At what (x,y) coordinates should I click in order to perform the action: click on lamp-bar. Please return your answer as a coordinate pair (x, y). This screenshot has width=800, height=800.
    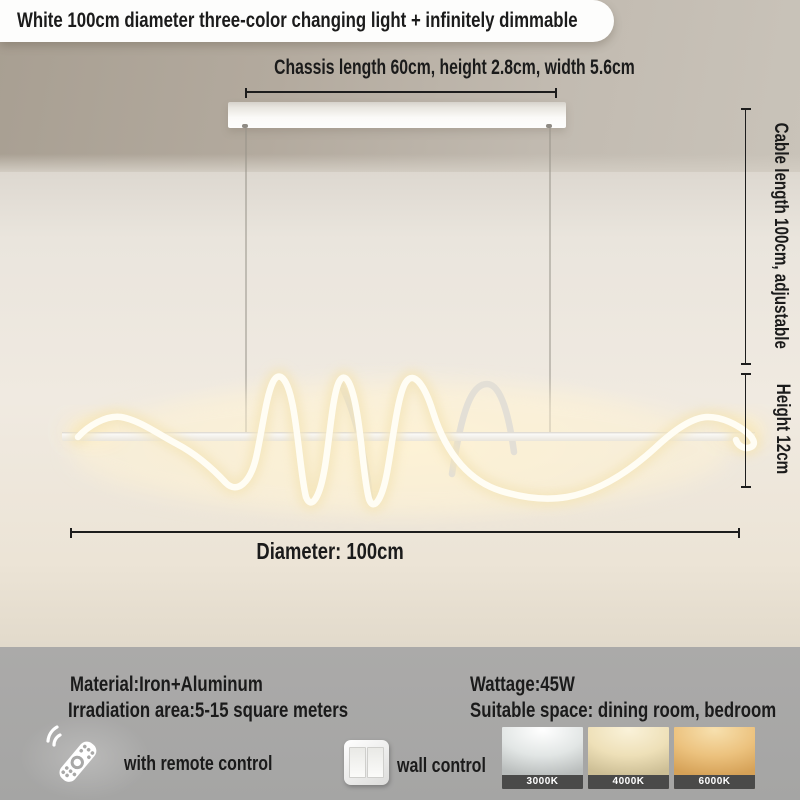
    Looking at the image, I should click on (408, 436).